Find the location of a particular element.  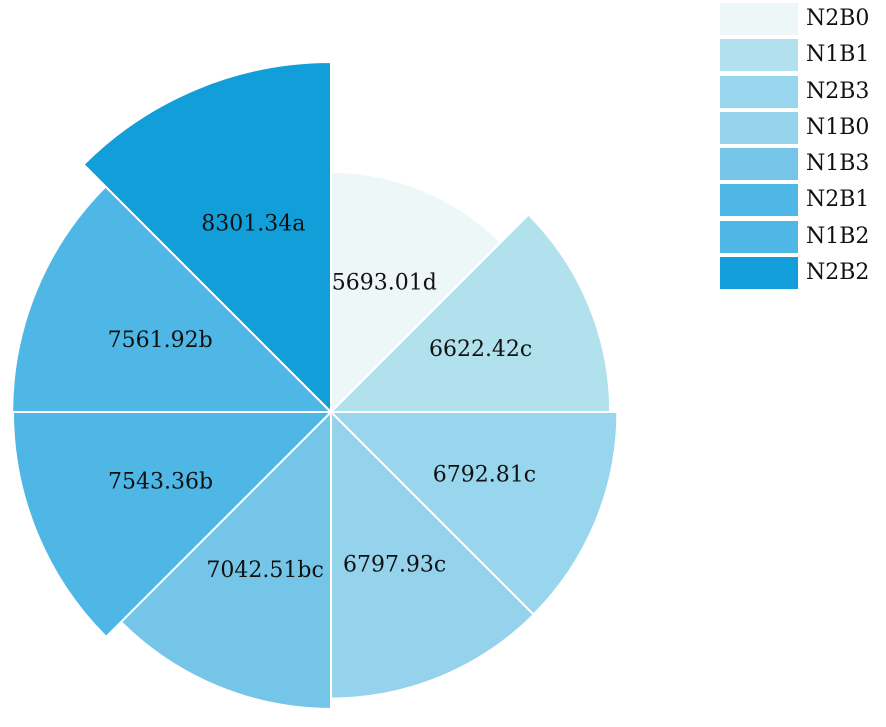

legend-item: N2B3 is located at coordinates (803, 91).